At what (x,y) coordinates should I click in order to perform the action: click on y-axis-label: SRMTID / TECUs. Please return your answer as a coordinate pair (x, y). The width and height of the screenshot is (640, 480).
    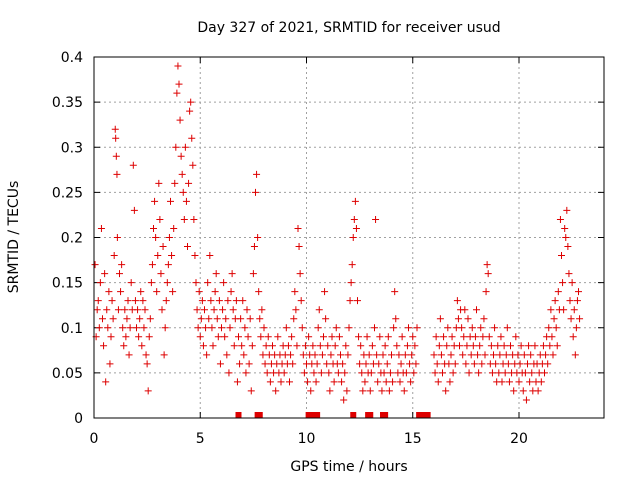
    Looking at the image, I should click on (14, 237).